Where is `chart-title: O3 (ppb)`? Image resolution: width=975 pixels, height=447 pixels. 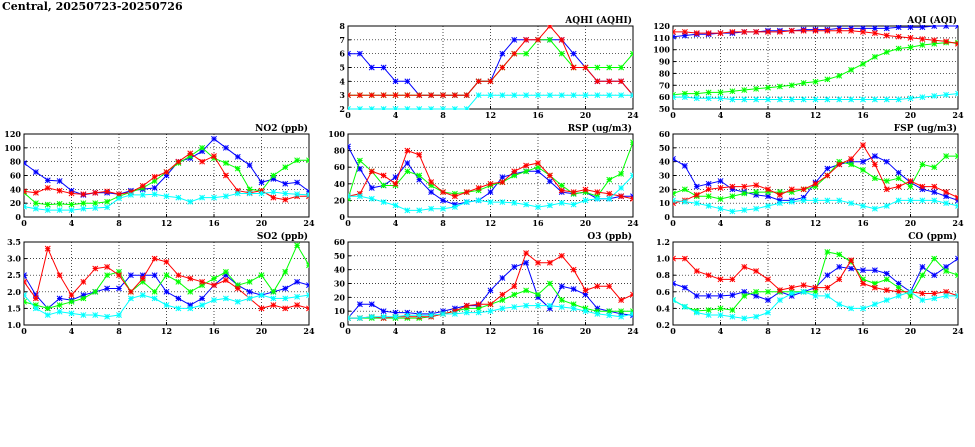 chart-title: O3 (ppb) is located at coordinates (609, 236).